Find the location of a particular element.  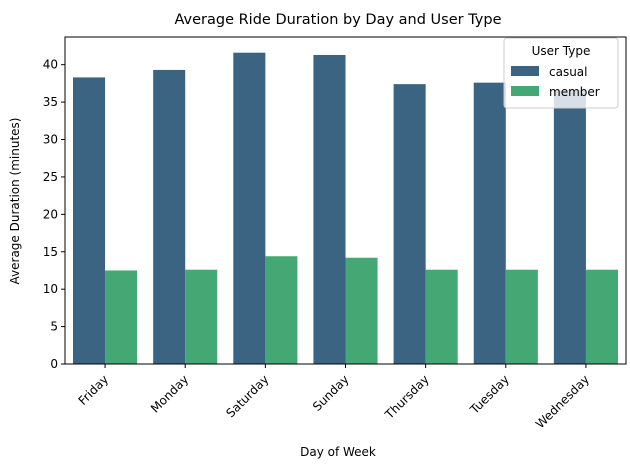

legend: User Type casual member is located at coordinates (561, 73).